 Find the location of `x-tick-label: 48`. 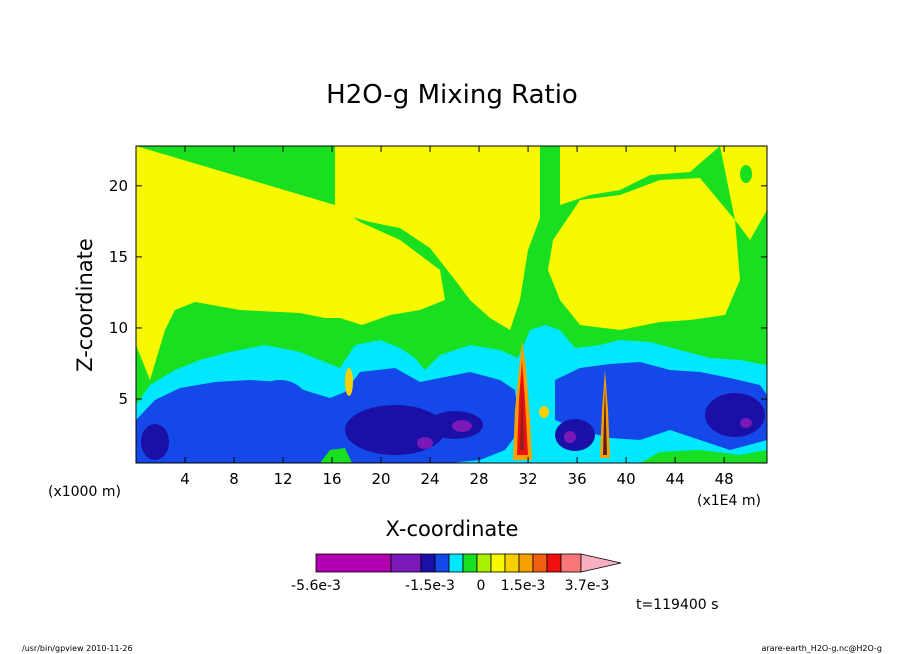

x-tick-label: 48 is located at coordinates (724, 479).